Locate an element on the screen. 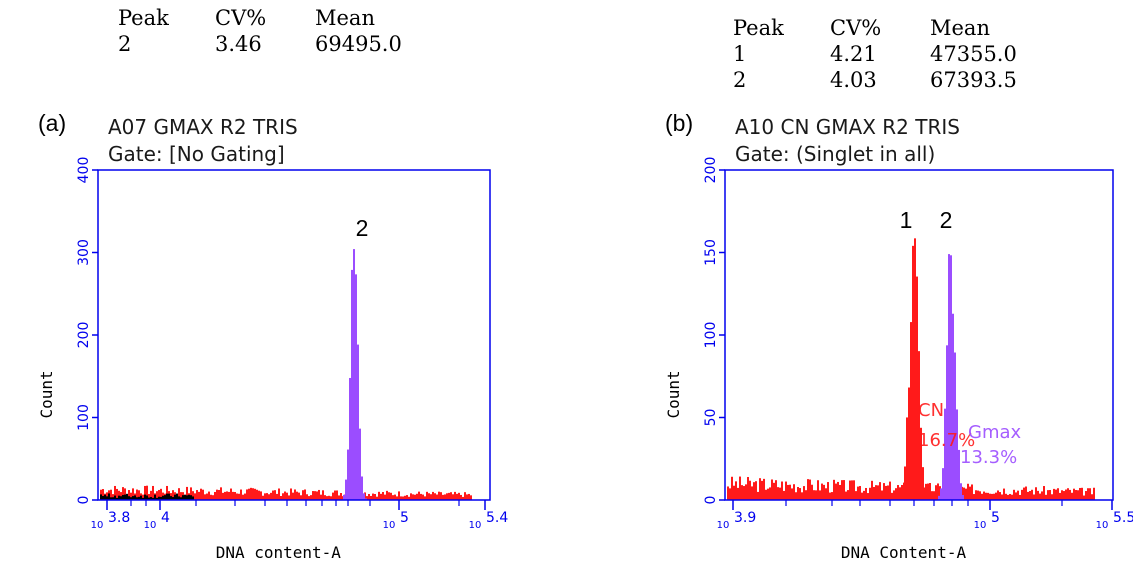  x-tick-base: 10 is located at coordinates (389, 525).